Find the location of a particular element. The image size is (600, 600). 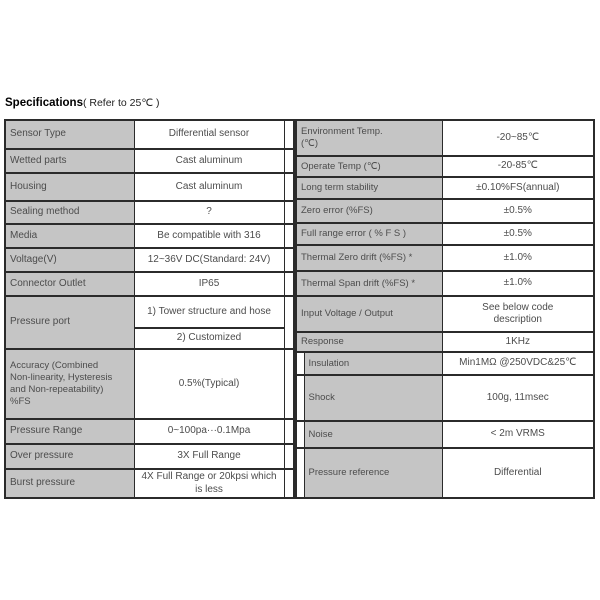

table-row: Response 1KHz is located at coordinates (445, 342).